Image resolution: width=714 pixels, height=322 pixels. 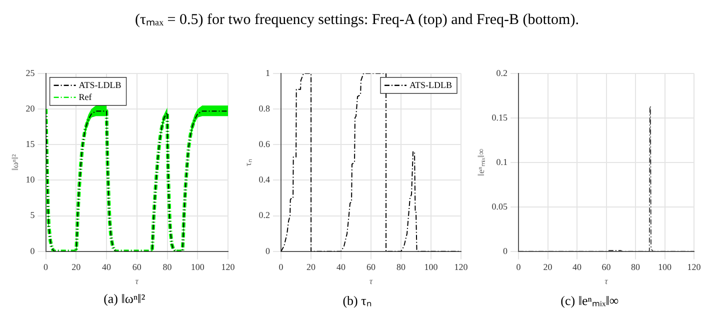 What do you see at coordinates (125, 299) in the screenshot?
I see `text: (a) ‖ωⁿ‖²` at bounding box center [125, 299].